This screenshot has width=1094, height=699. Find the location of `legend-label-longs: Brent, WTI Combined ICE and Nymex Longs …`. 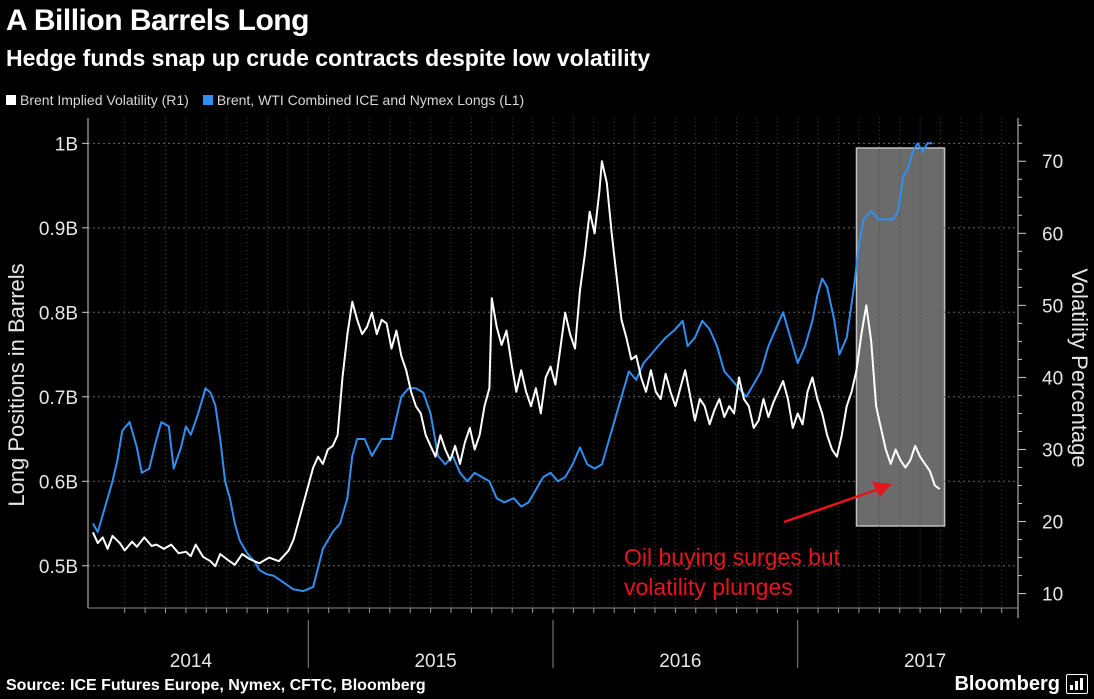

legend-label-longs: Brent, WTI Combined ICE and Nymex Longs … is located at coordinates (370, 100).